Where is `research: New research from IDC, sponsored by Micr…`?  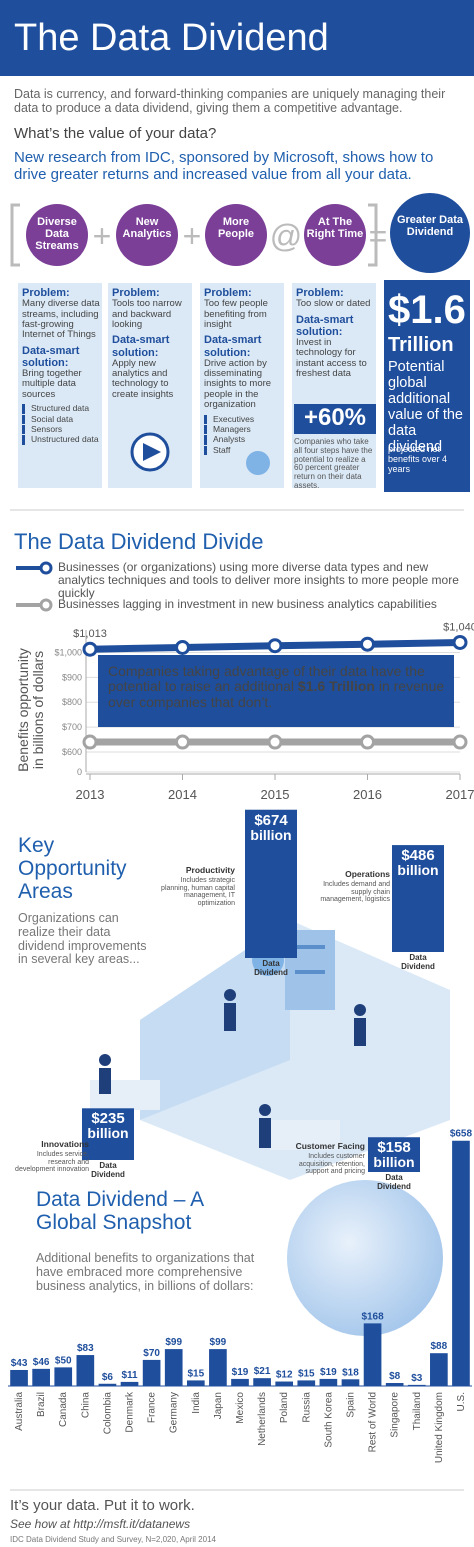 research: New research from IDC, sponsored by Micr… is located at coordinates (224, 166).